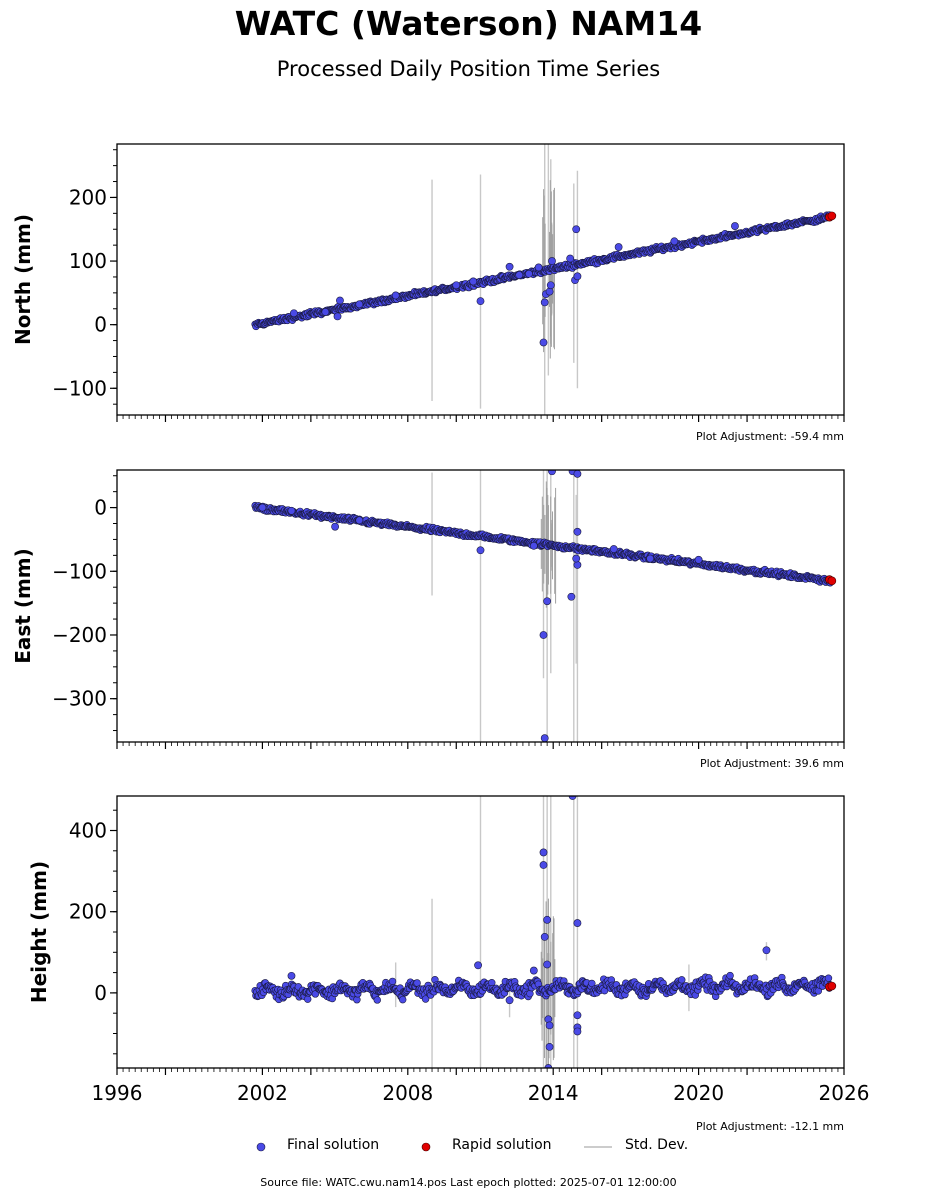 Image resolution: width=937 pixels, height=1200 pixels. I want to click on legend-stddev-label: Std. Dev., so click(657, 1145).